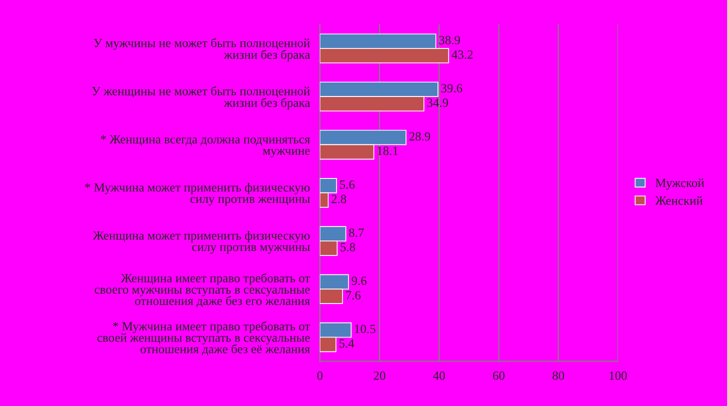 Image resolution: width=727 pixels, height=406 pixels. What do you see at coordinates (359, 281) in the screenshot?
I see `data-label: 9.6` at bounding box center [359, 281].